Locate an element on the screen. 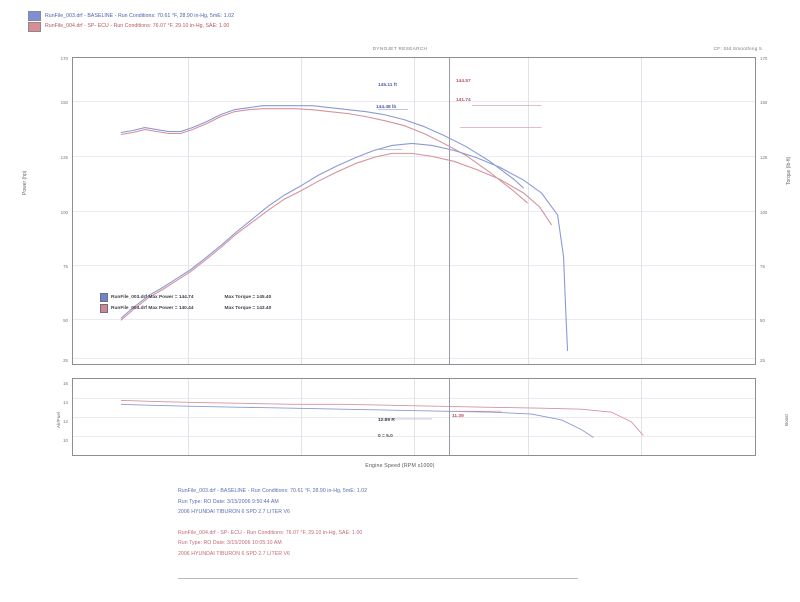 The width and height of the screenshot is (800, 602). inchart-run2-power: RunFile_004.drf Max Power = 140.44 is located at coordinates (152, 308).